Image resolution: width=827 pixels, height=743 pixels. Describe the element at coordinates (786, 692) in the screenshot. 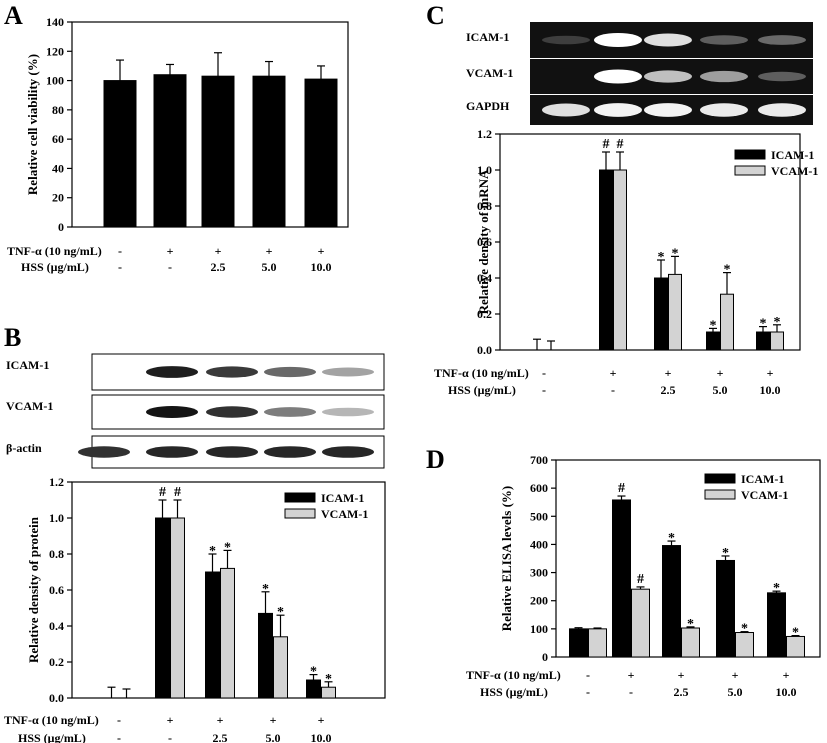

I see `chart-d-hss-value: 10.0` at that location.